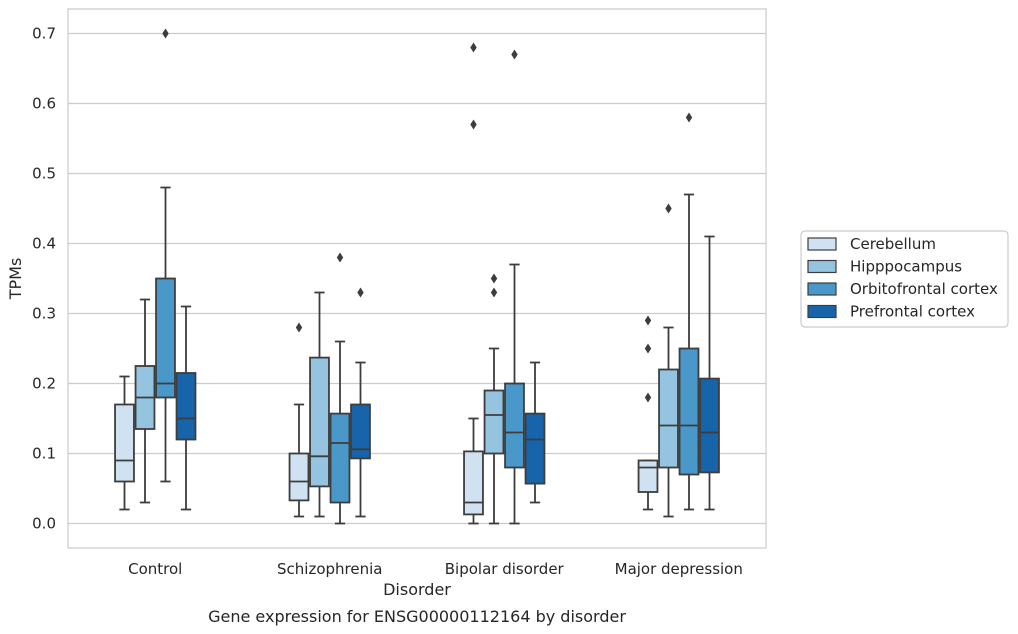  Describe the element at coordinates (924, 289) in the screenshot. I see `legend-label: Orbitofrontal cortex` at that location.